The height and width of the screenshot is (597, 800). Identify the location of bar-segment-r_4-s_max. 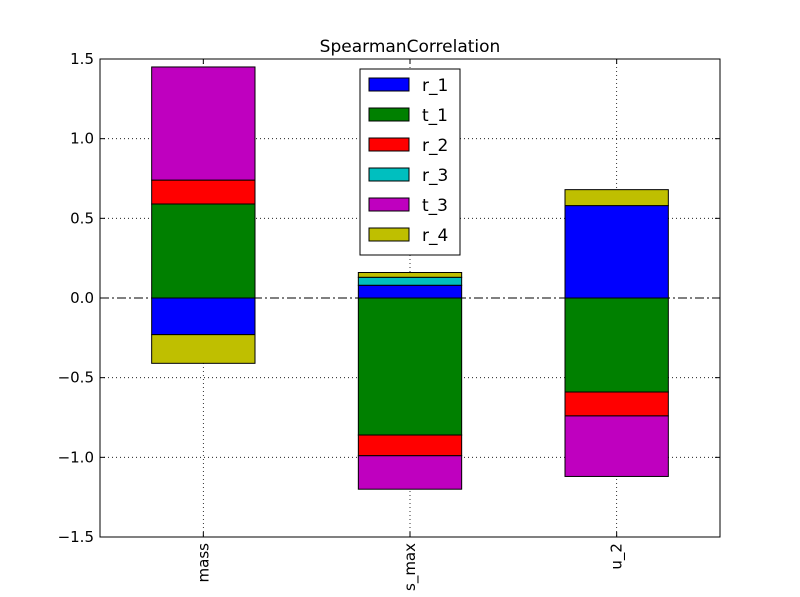
(410, 275).